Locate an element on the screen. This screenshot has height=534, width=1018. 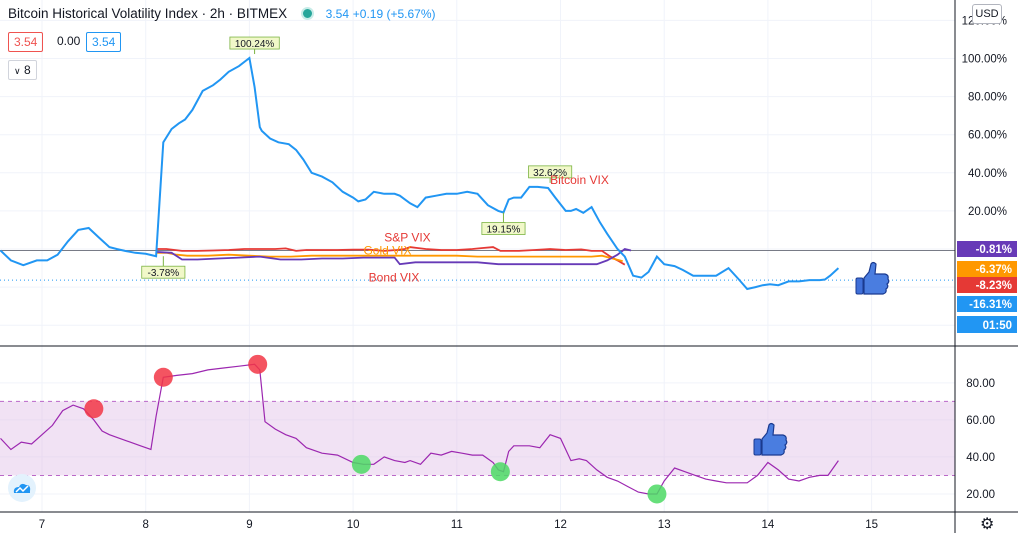
x-tick-label: 10 is located at coordinates (353, 525).